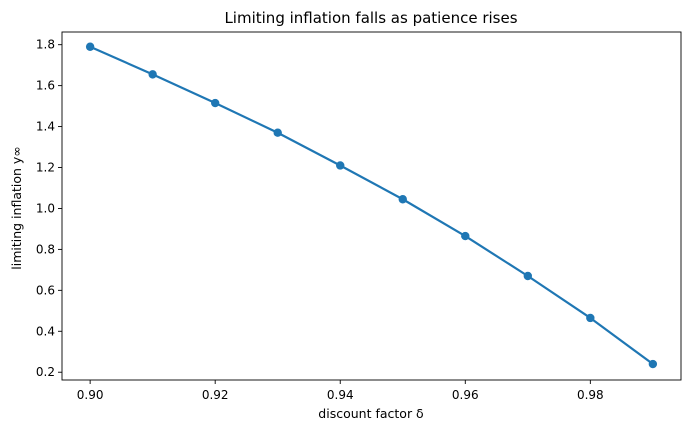 This screenshot has height=431, width=691. I want to click on y-axis-label: limiting inflation y∞, so click(16, 207).